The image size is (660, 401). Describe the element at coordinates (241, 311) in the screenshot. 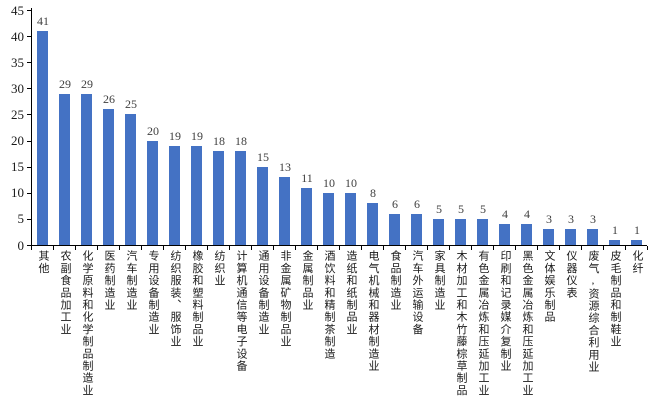

I see `x-category-label: 计算机通信等电子设备` at that location.